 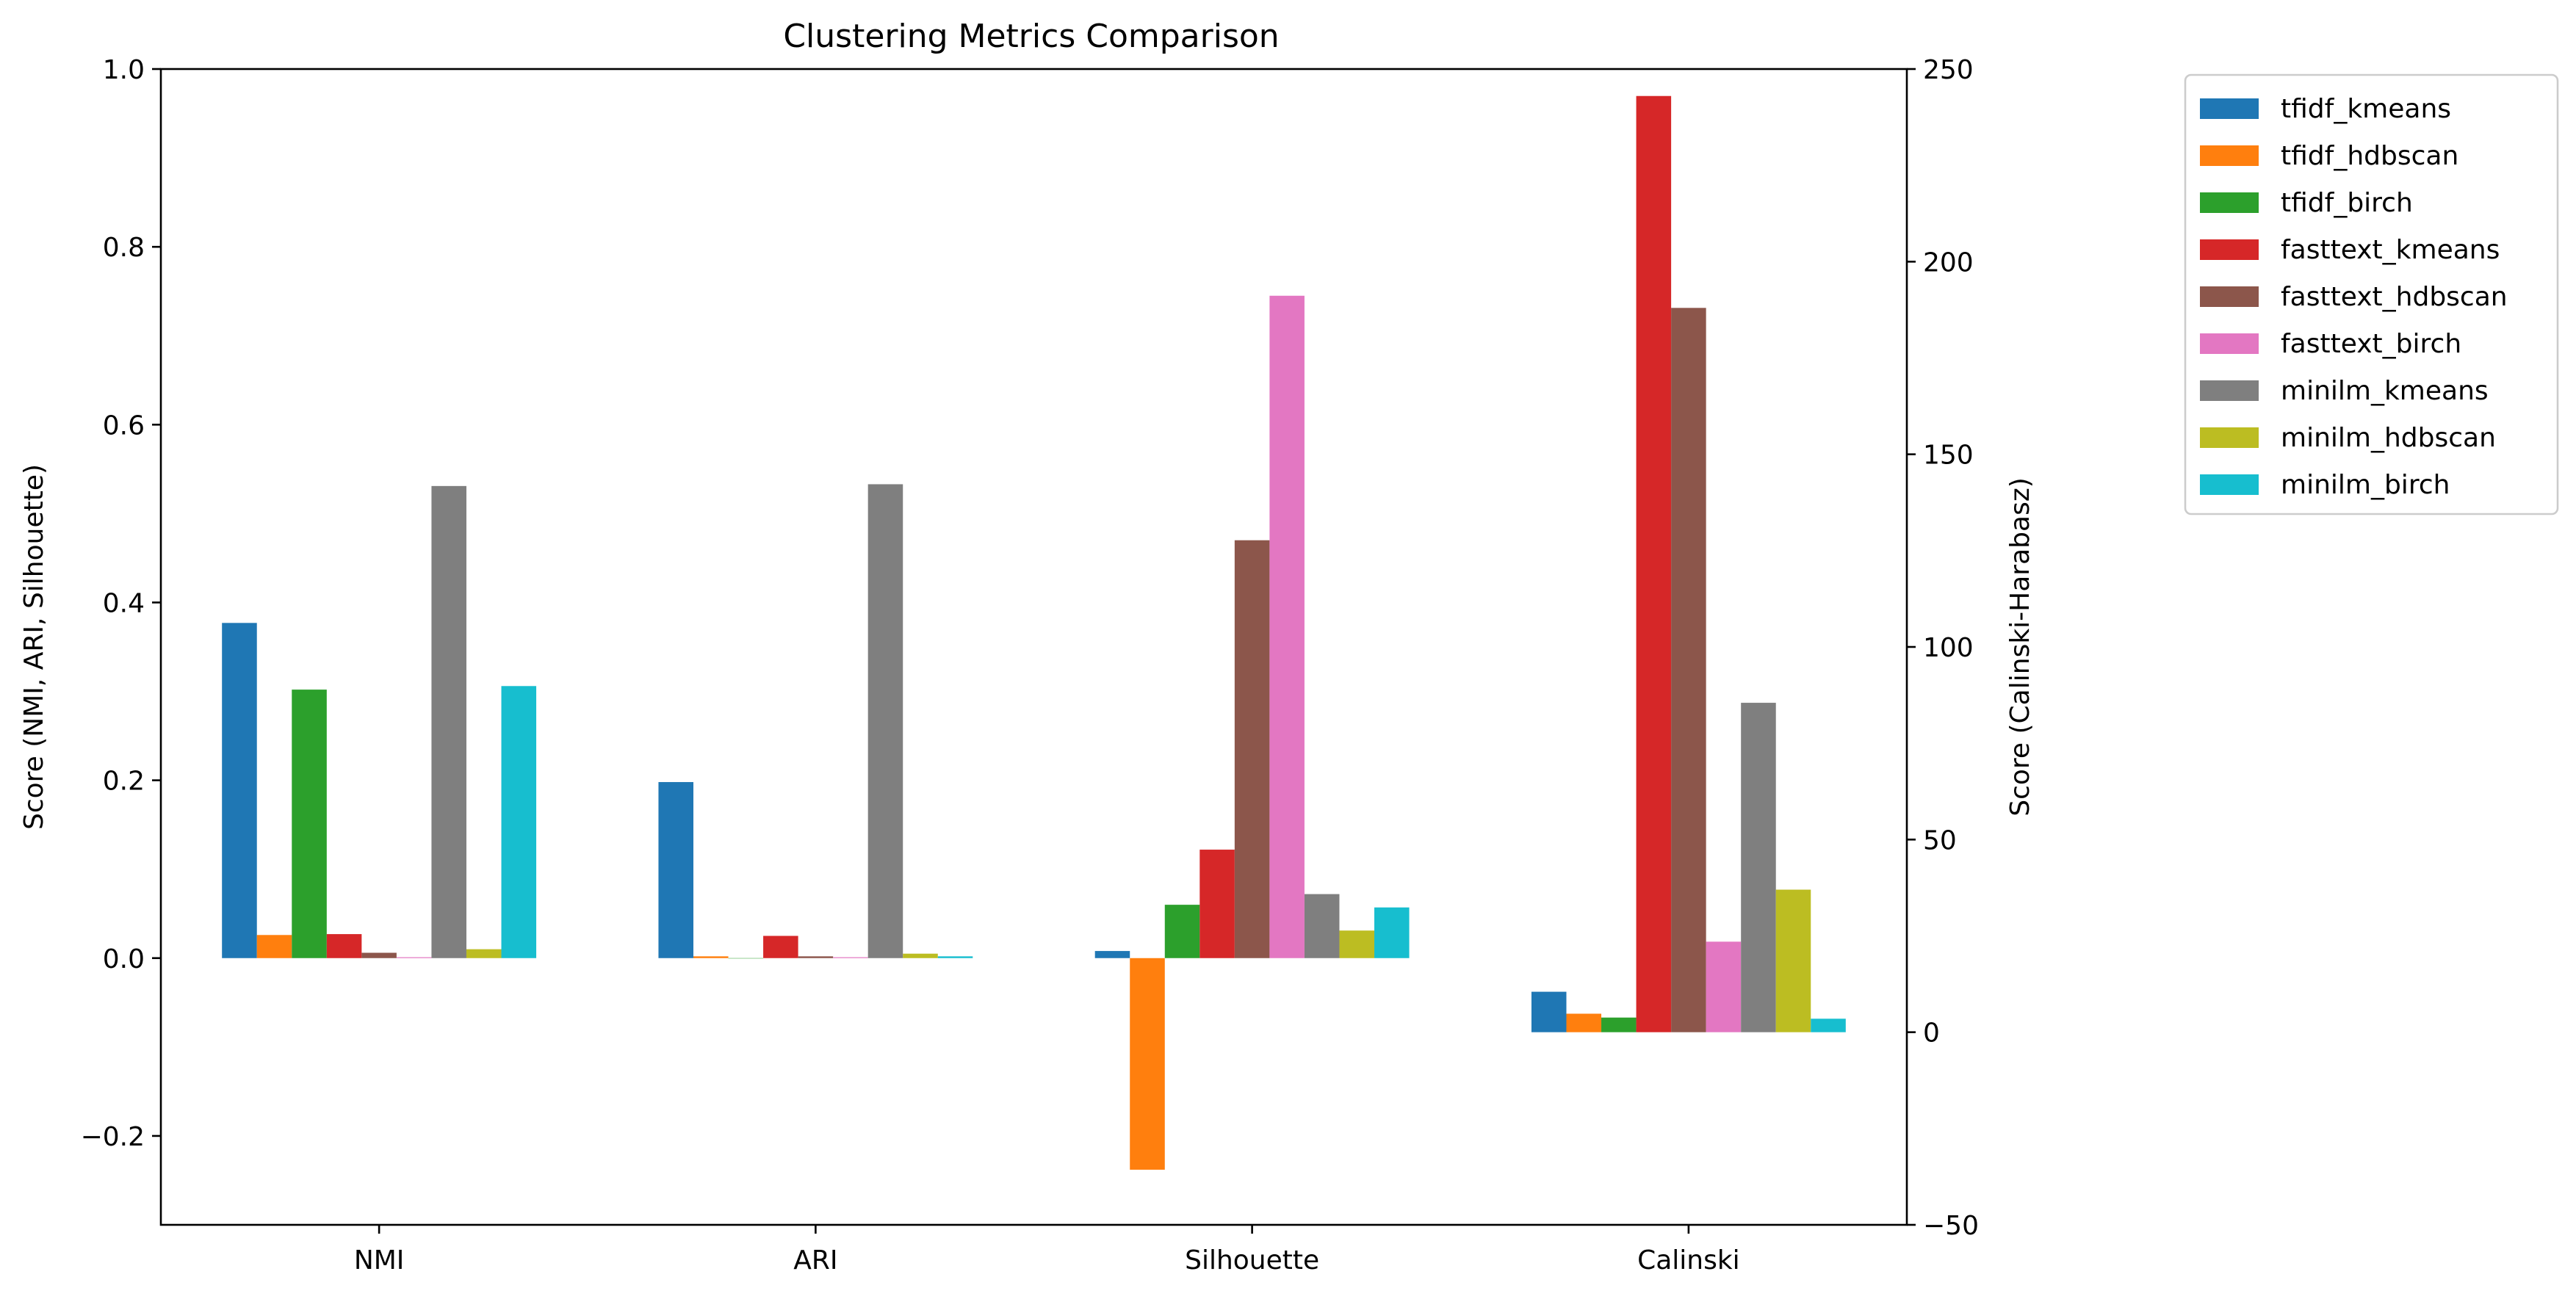 I want to click on bar-minilm_hdbscan-silhouette, so click(x=1357, y=944).